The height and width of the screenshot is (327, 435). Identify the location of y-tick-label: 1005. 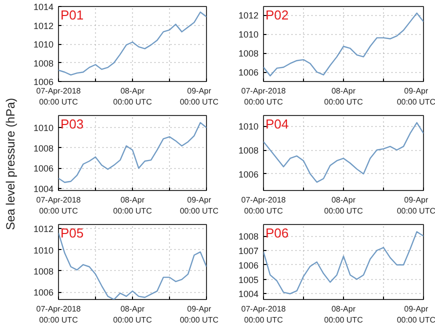
(248, 279).